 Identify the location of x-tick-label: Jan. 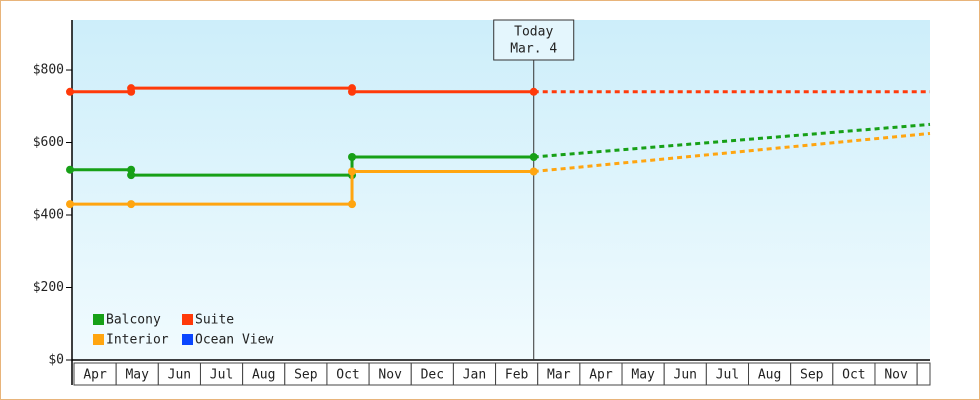
(474, 375).